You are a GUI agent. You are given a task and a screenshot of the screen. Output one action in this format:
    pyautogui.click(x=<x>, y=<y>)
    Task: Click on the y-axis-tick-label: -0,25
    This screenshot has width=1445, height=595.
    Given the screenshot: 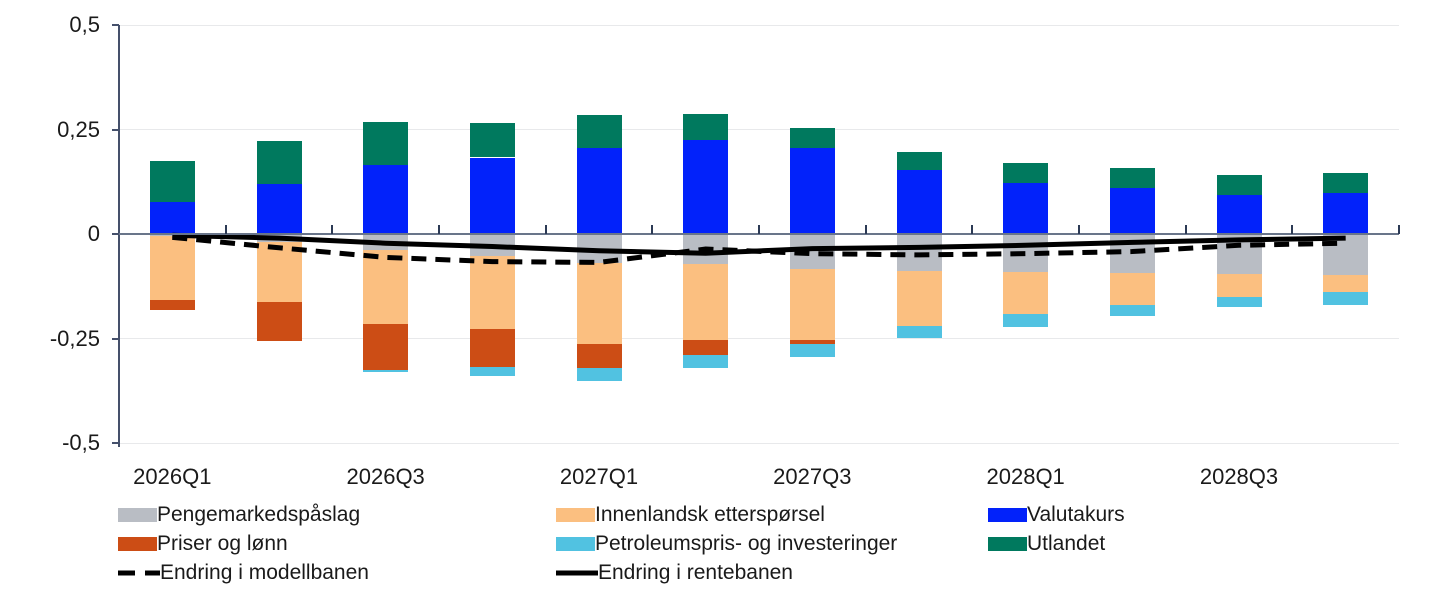 What is the action you would take?
    pyautogui.click(x=74, y=338)
    